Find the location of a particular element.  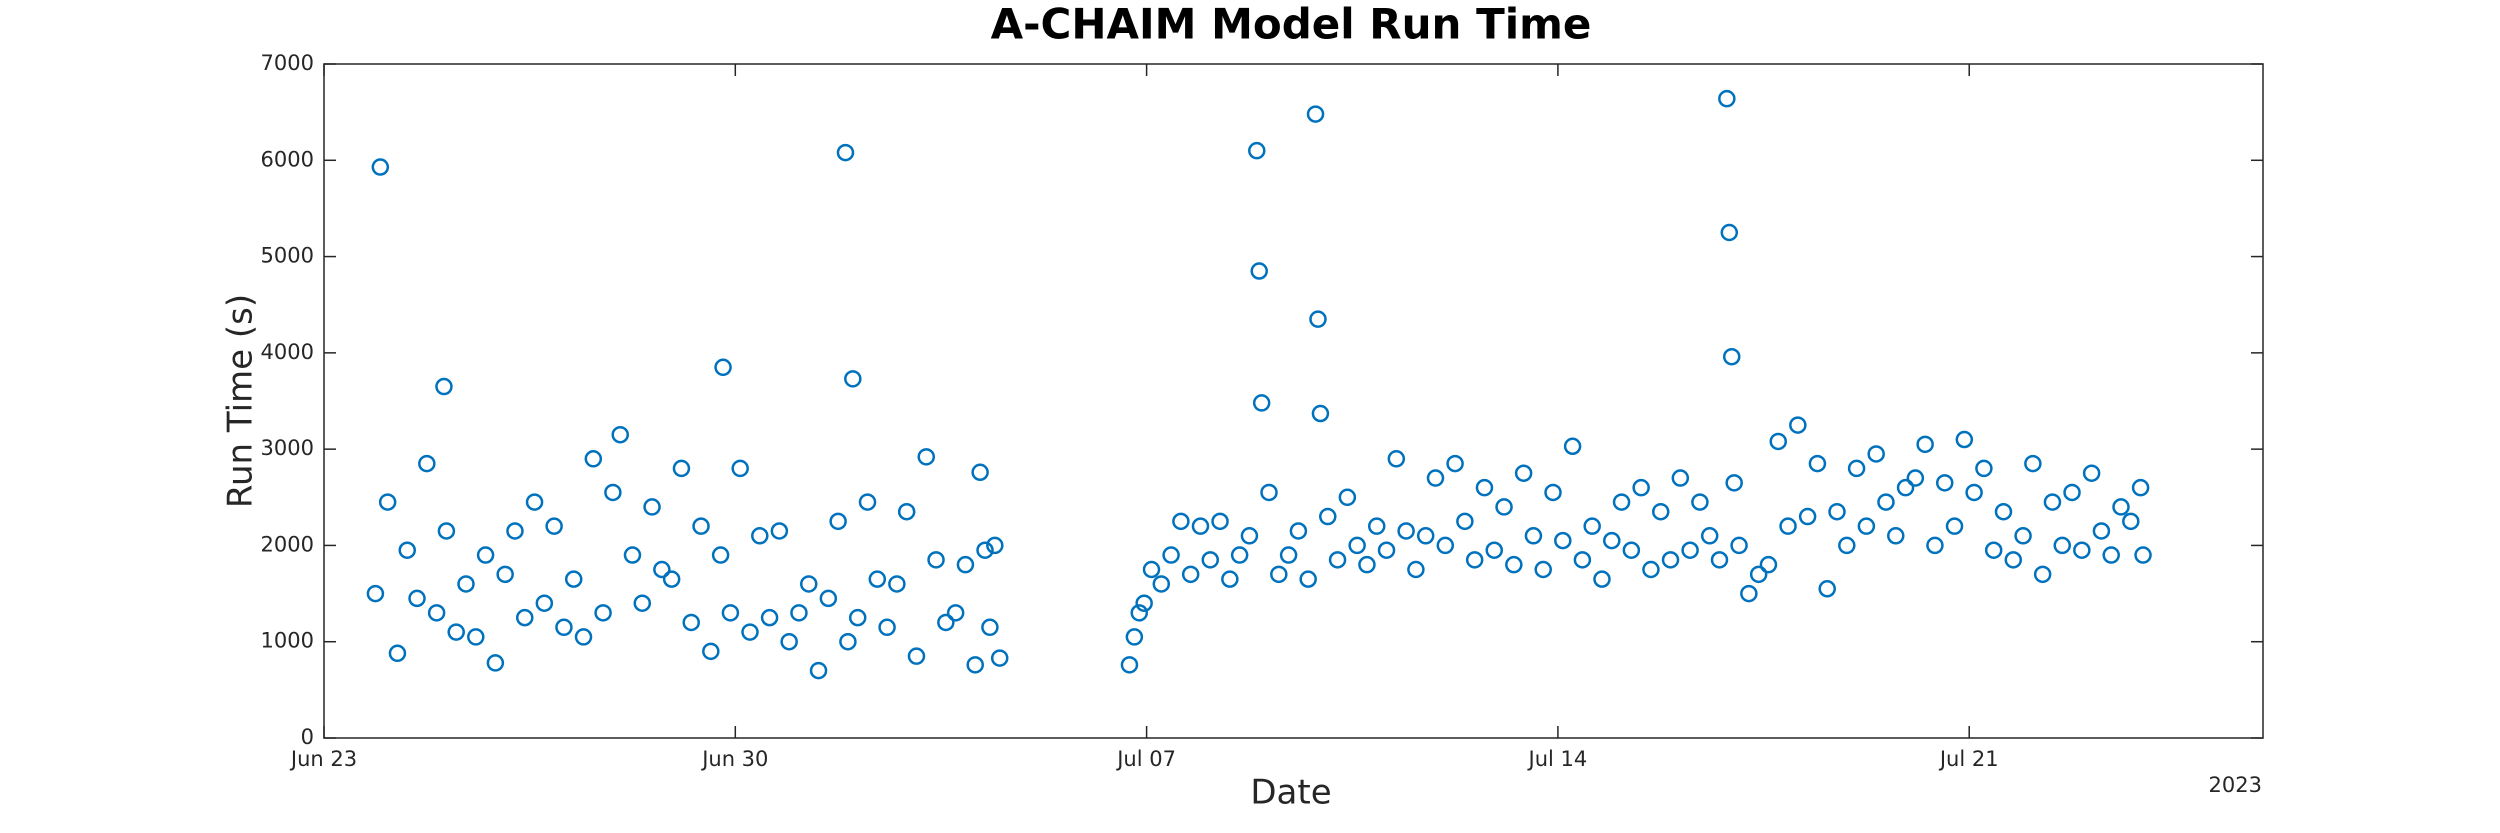

x-tick-label: Jul 21 is located at coordinates (1968, 759).